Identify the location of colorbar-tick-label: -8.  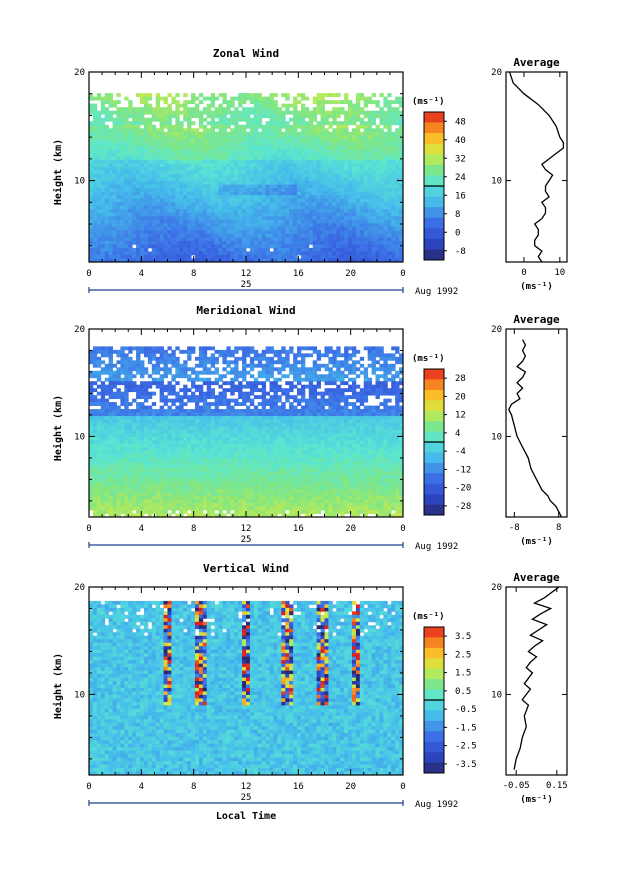
(460, 252).